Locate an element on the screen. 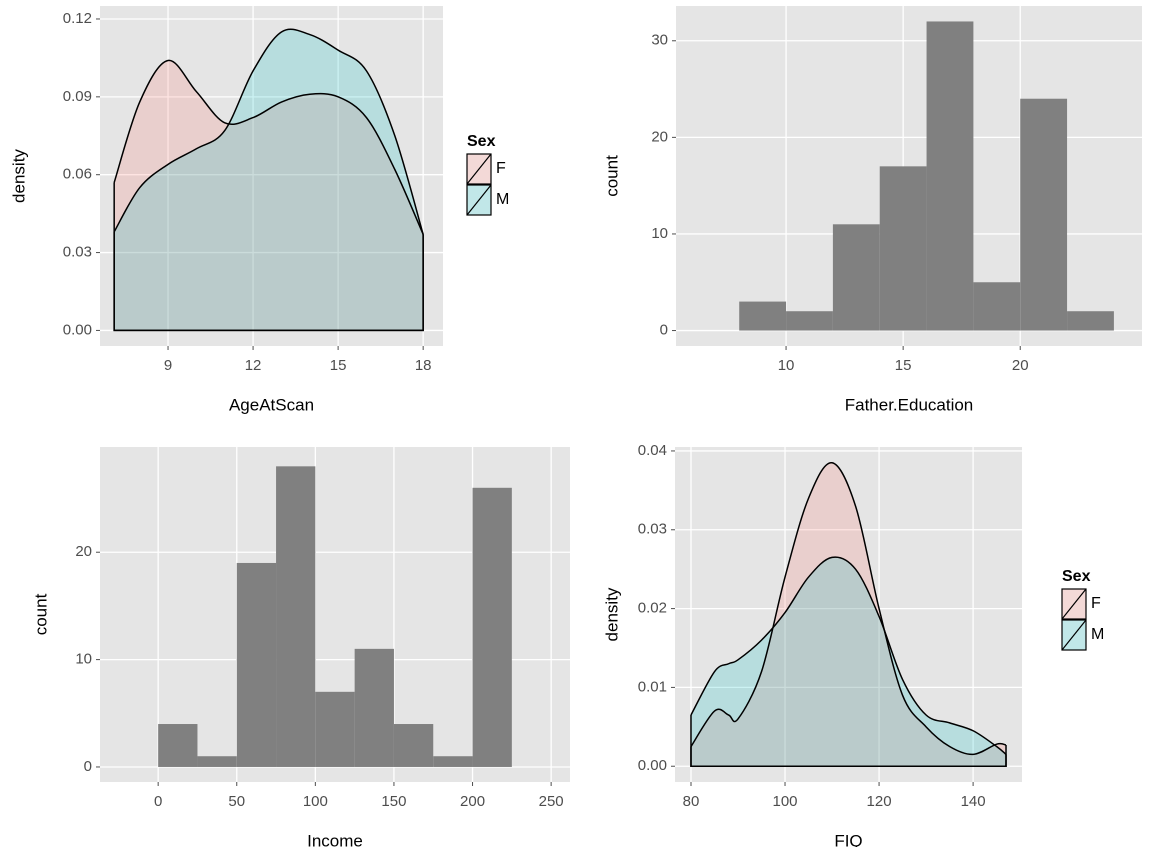  x-tick-label: 140 is located at coordinates (973, 801).